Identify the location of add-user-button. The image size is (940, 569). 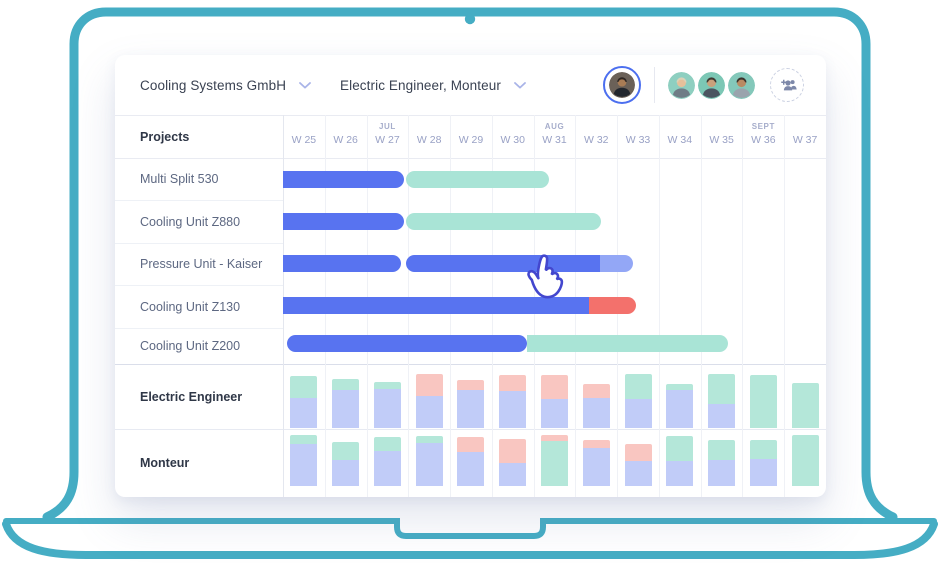
(787, 85).